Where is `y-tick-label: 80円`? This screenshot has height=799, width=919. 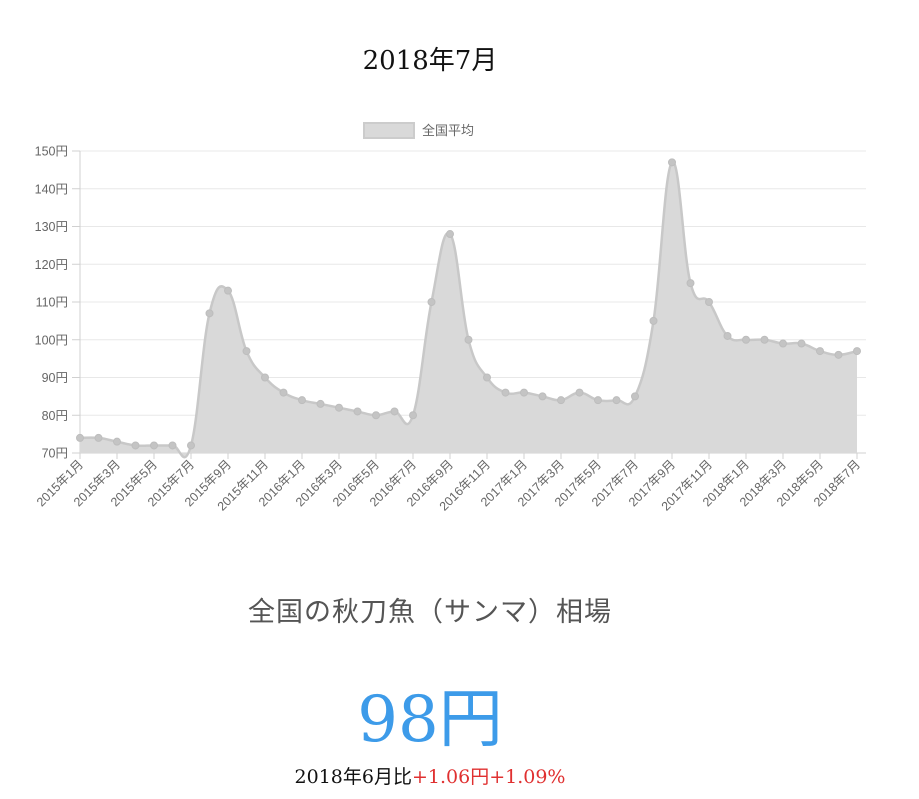
y-tick-label: 80円 is located at coordinates (55, 416).